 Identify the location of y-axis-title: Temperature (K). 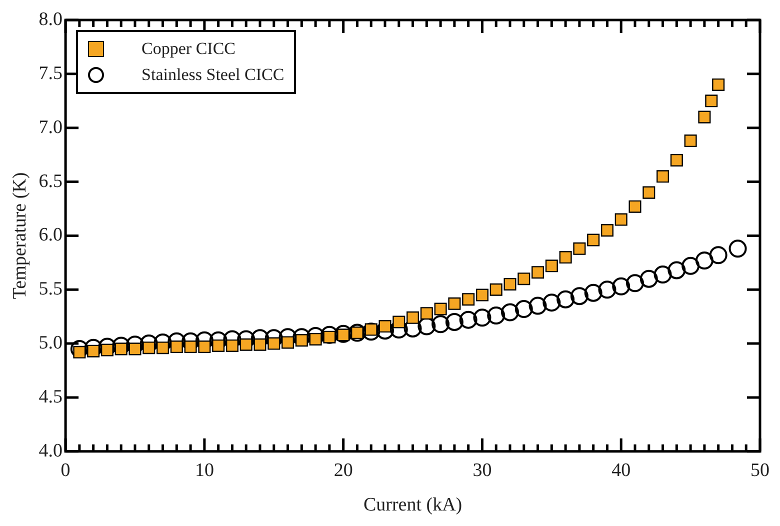
(19, 236).